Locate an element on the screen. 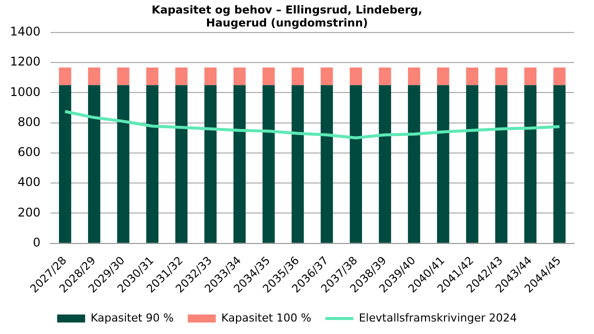 The image size is (594, 334). y-tick-label: 400 is located at coordinates (29, 182).